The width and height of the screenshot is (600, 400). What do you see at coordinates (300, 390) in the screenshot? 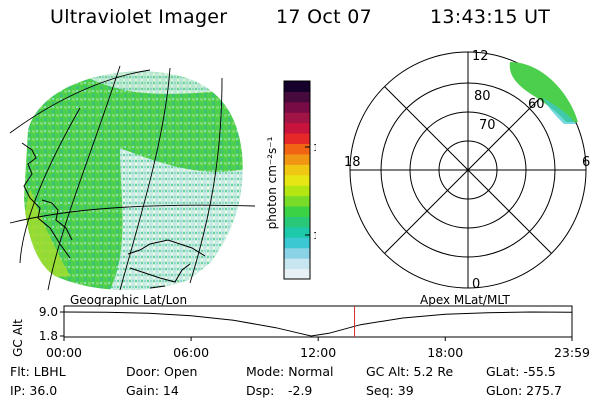
I see `dsp-value: -2.9` at bounding box center [300, 390].